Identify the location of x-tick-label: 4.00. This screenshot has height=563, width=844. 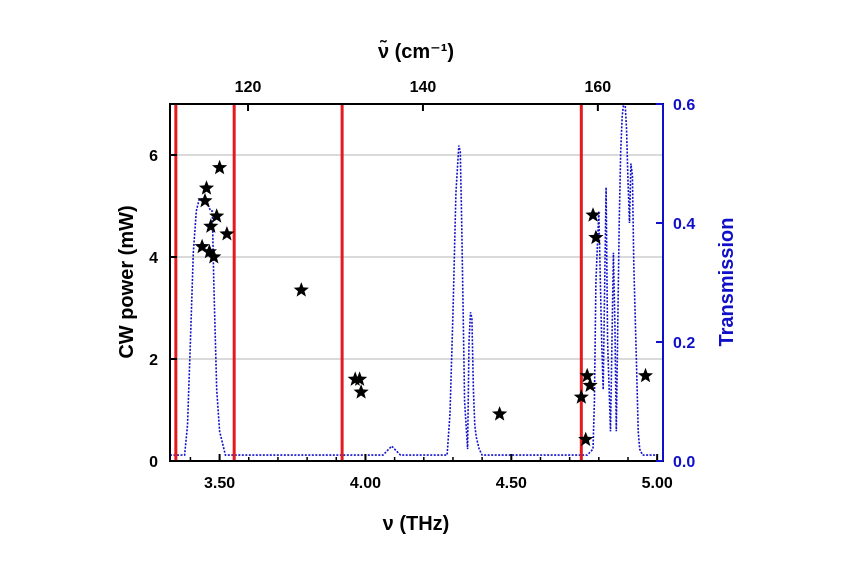
(365, 483).